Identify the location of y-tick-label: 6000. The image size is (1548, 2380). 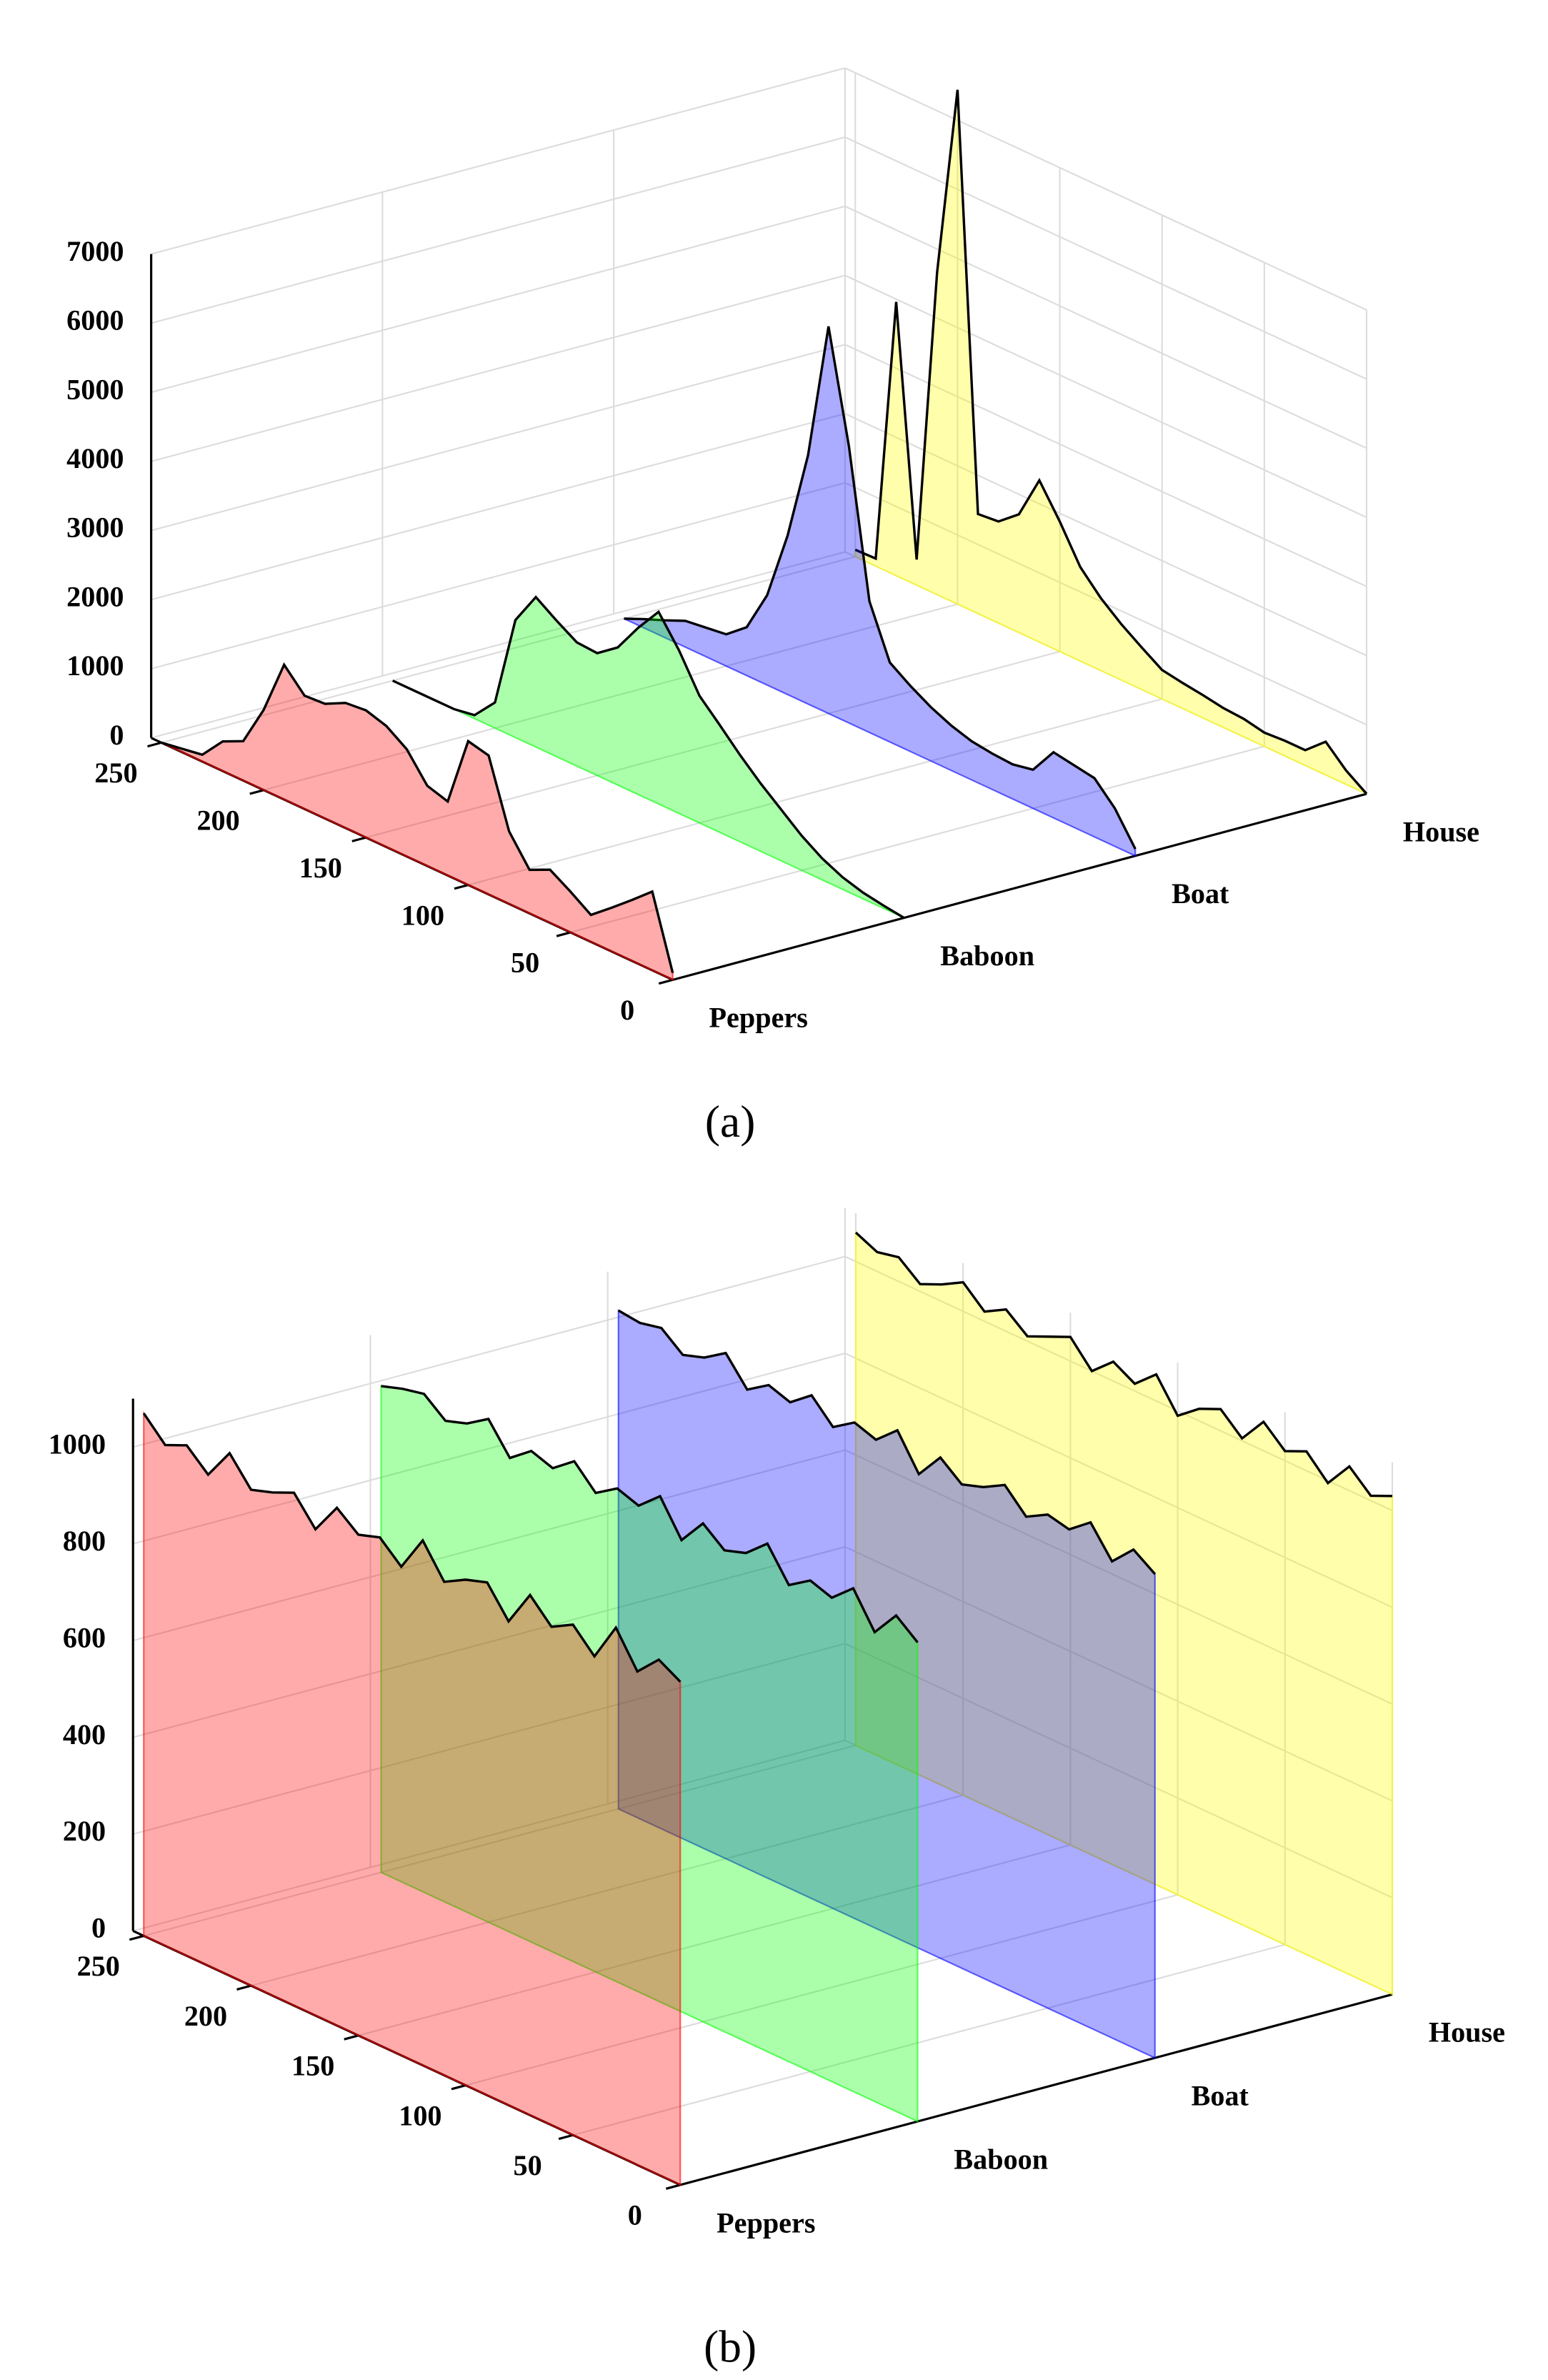
(95, 320).